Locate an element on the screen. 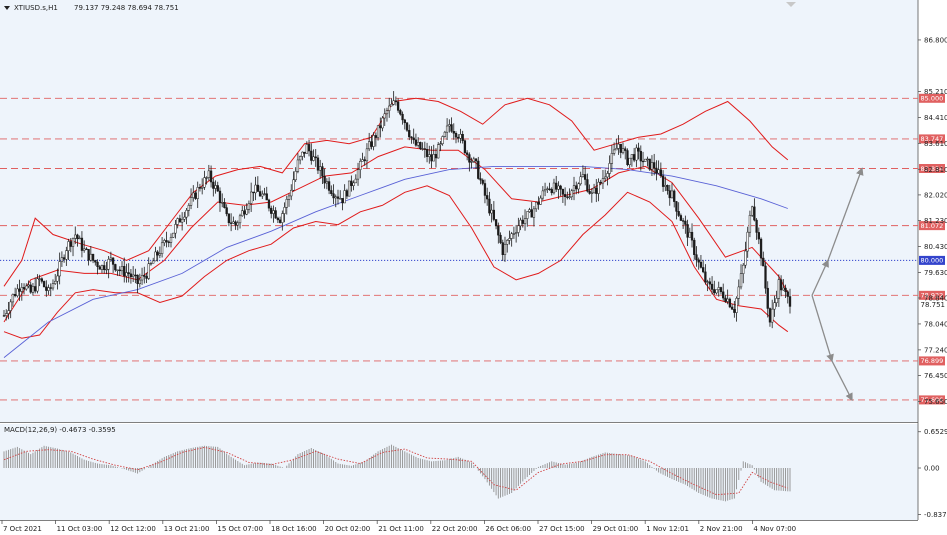  level-label: 83.747 is located at coordinates (932, 139).